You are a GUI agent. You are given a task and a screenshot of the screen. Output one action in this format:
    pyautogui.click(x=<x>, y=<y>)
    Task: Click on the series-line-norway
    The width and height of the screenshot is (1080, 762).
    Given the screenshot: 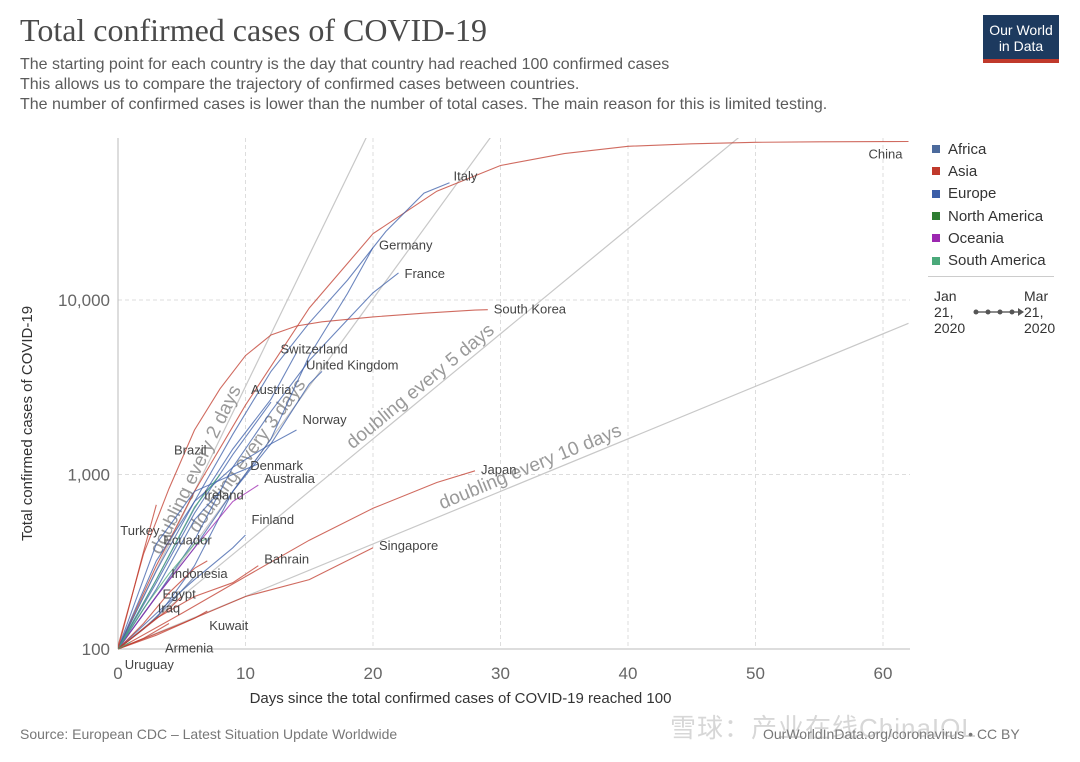 What is the action you would take?
    pyautogui.click(x=207, y=539)
    